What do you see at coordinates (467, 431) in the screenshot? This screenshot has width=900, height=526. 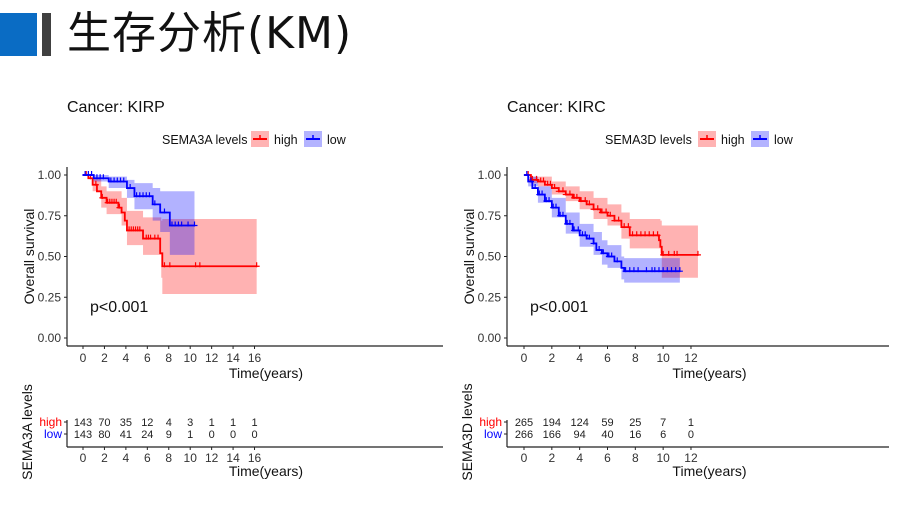 I see `risk-y-axis-label: SEMA3D levels` at bounding box center [467, 431].